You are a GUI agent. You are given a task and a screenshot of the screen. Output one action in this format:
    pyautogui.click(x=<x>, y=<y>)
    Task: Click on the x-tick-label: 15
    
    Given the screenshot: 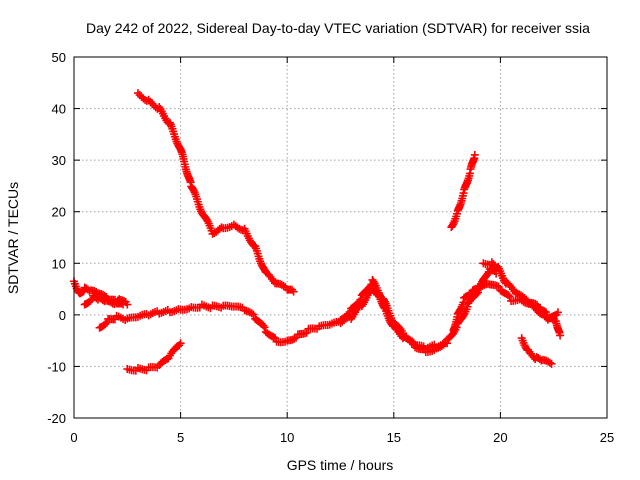 What is the action you would take?
    pyautogui.click(x=394, y=437)
    